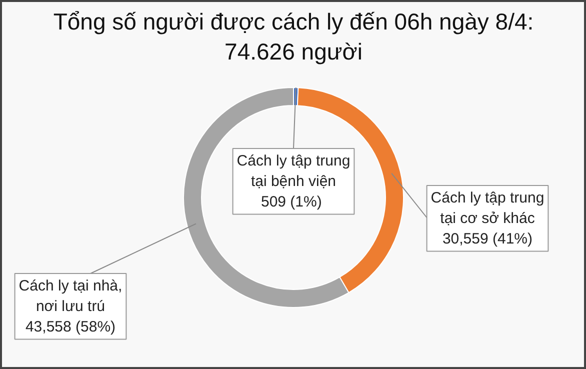 The image size is (586, 369). What do you see at coordinates (293, 36) in the screenshot?
I see `chart-title: Tổng số người được cách ly đến 06h ngày 8/4: 74.626 người` at bounding box center [293, 36].